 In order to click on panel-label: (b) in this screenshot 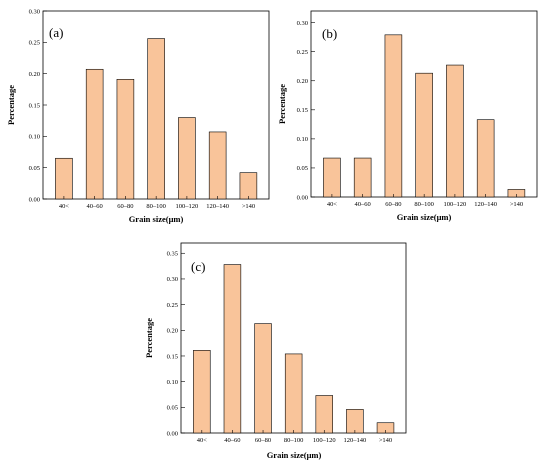, I will do `click(329, 33)`.